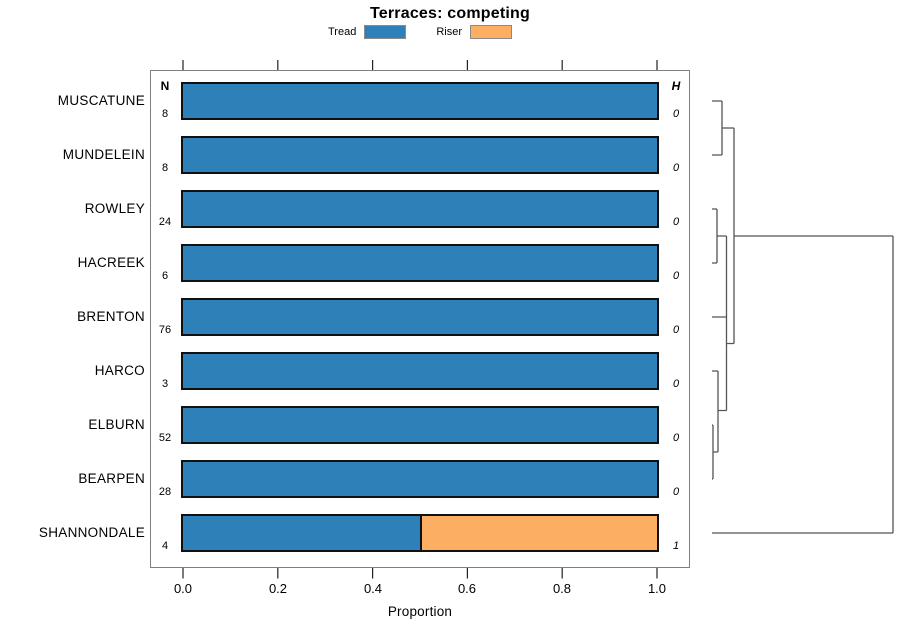  What do you see at coordinates (491, 32) in the screenshot?
I see `legend-swatch-riser` at bounding box center [491, 32].